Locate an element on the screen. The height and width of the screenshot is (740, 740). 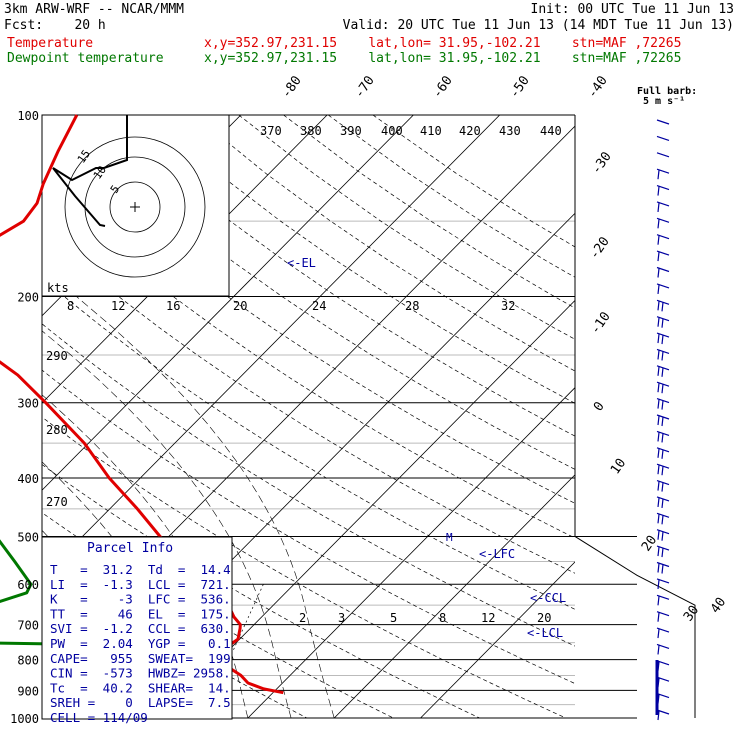
mixing-ratio-label: 3 is located at coordinates (341, 618).